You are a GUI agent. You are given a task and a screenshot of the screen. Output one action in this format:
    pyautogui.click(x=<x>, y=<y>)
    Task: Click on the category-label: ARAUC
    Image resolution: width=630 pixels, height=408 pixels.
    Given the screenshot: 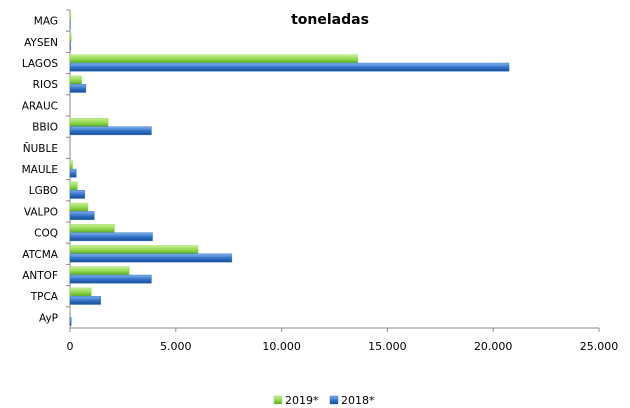 What is the action you would take?
    pyautogui.click(x=40, y=106)
    